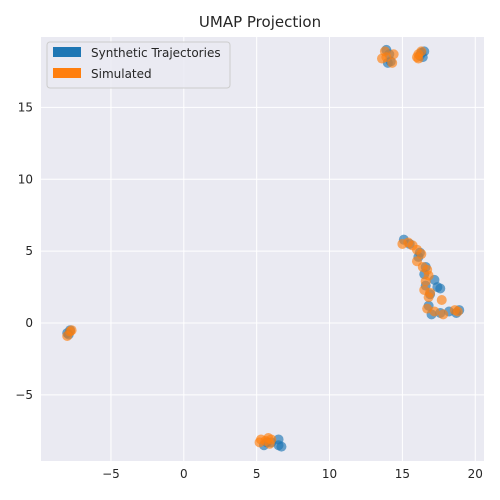 The height and width of the screenshot is (500, 500). What do you see at coordinates (440, 288) in the screenshot?
I see `synthetic-trajectory-point` at bounding box center [440, 288].